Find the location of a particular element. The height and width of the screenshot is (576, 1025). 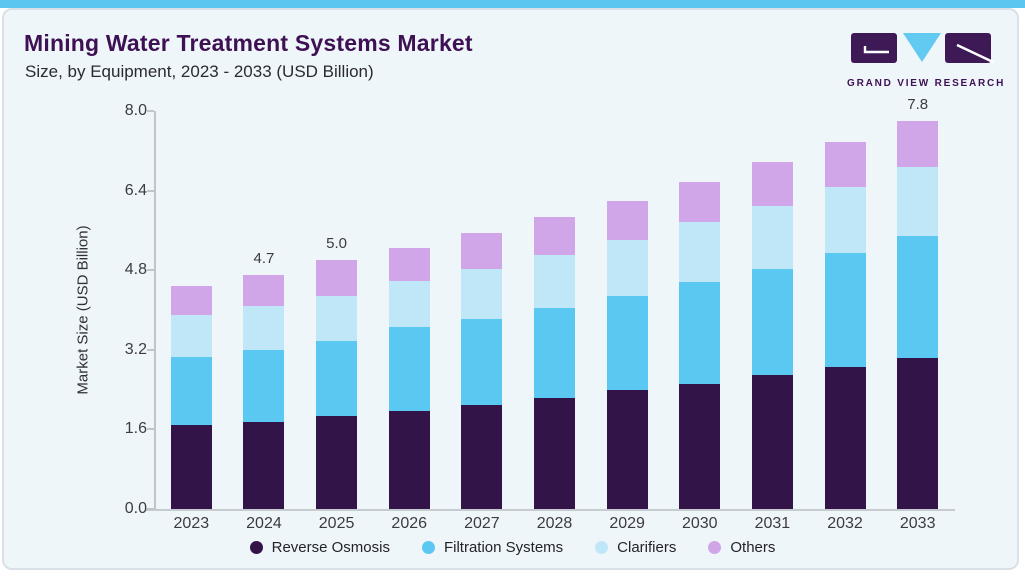

bar-segment-2029-reverse-osmosis is located at coordinates (627, 449).